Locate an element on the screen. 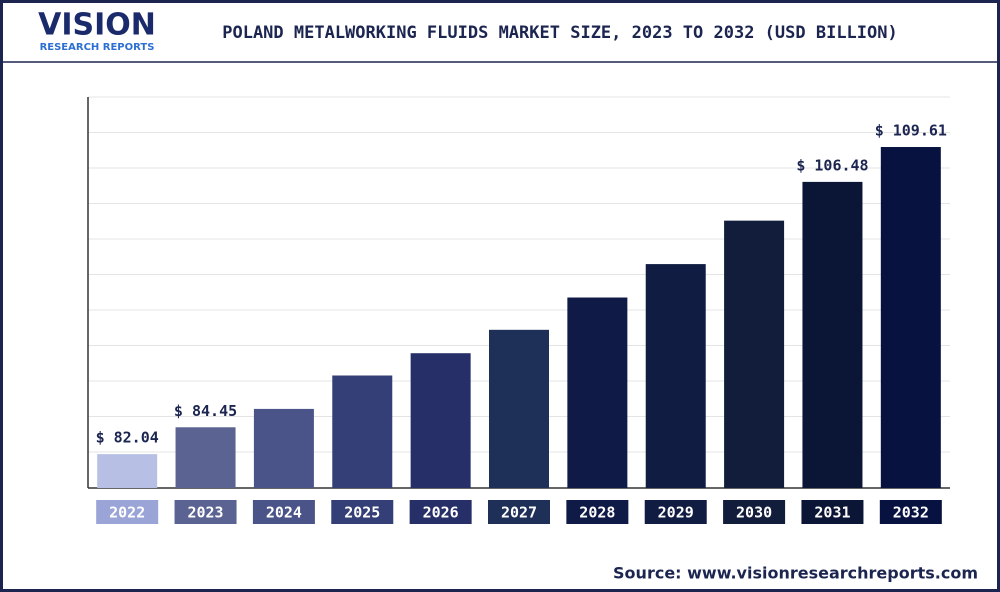  x-tick-label: 2026 is located at coordinates (441, 513).